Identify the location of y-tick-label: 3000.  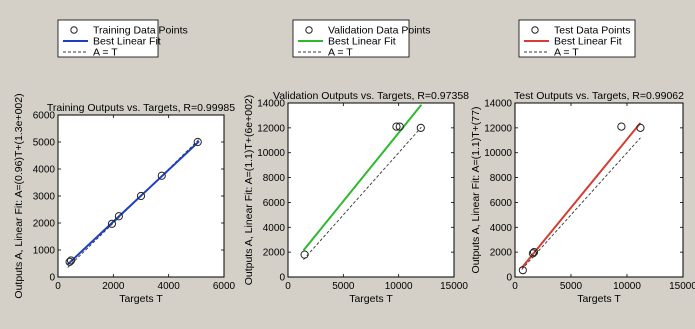
(44, 197).